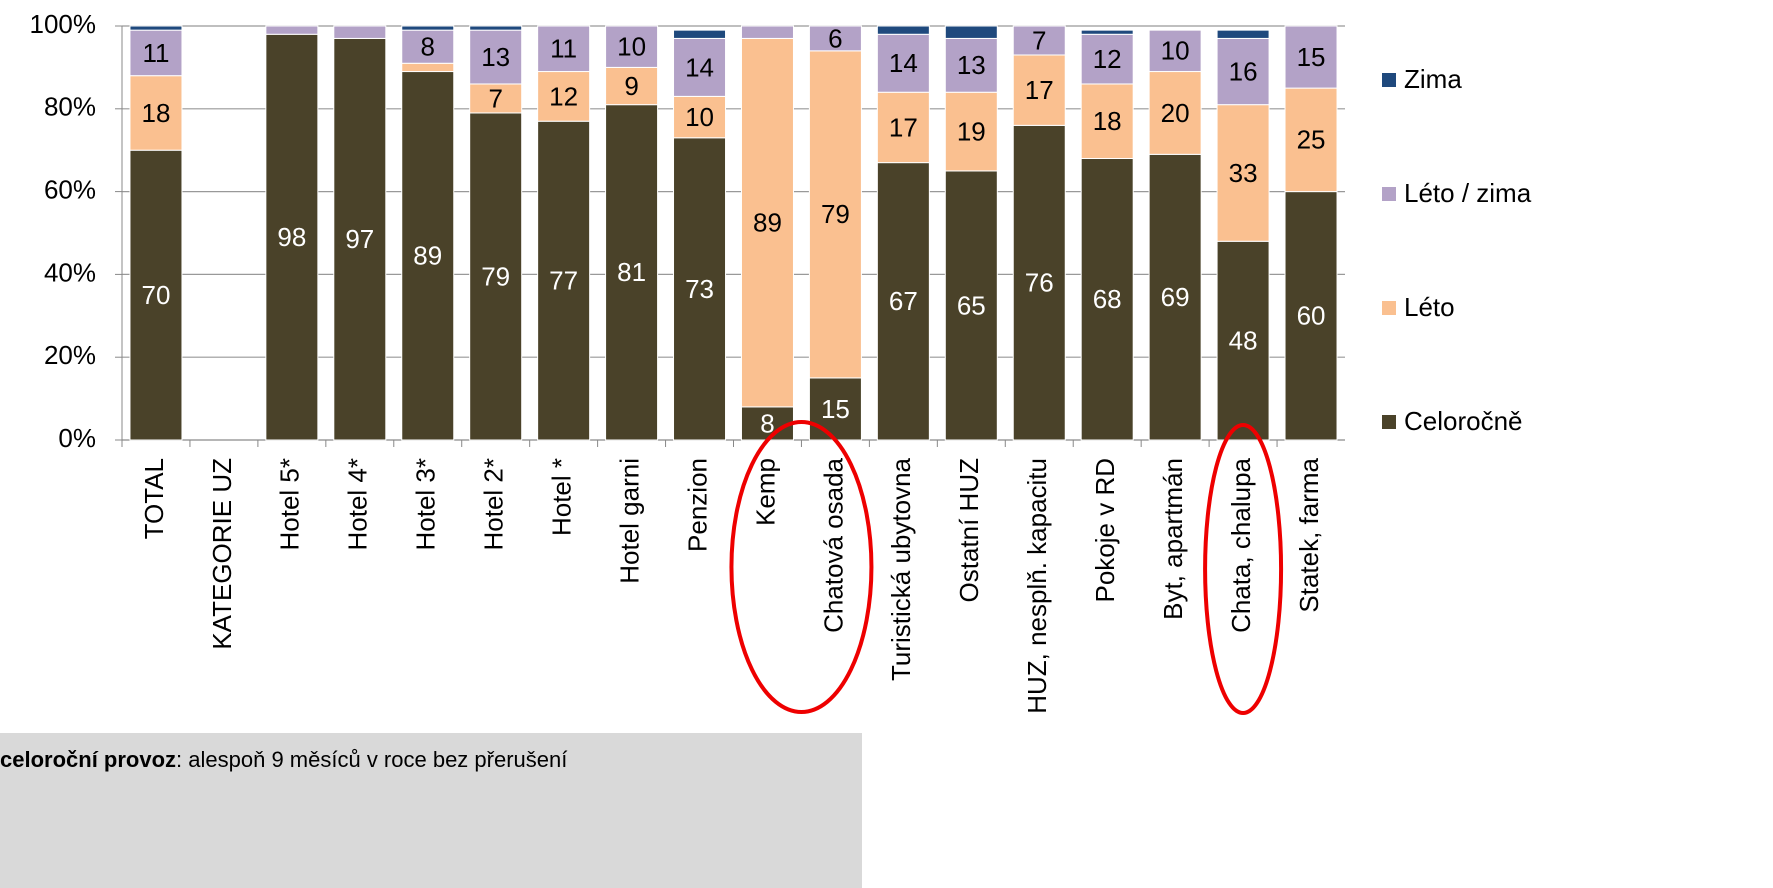 Image resolution: width=1773 pixels, height=888 pixels. I want to click on x-tick-label: KATEGORIE UZ, so click(222, 554).